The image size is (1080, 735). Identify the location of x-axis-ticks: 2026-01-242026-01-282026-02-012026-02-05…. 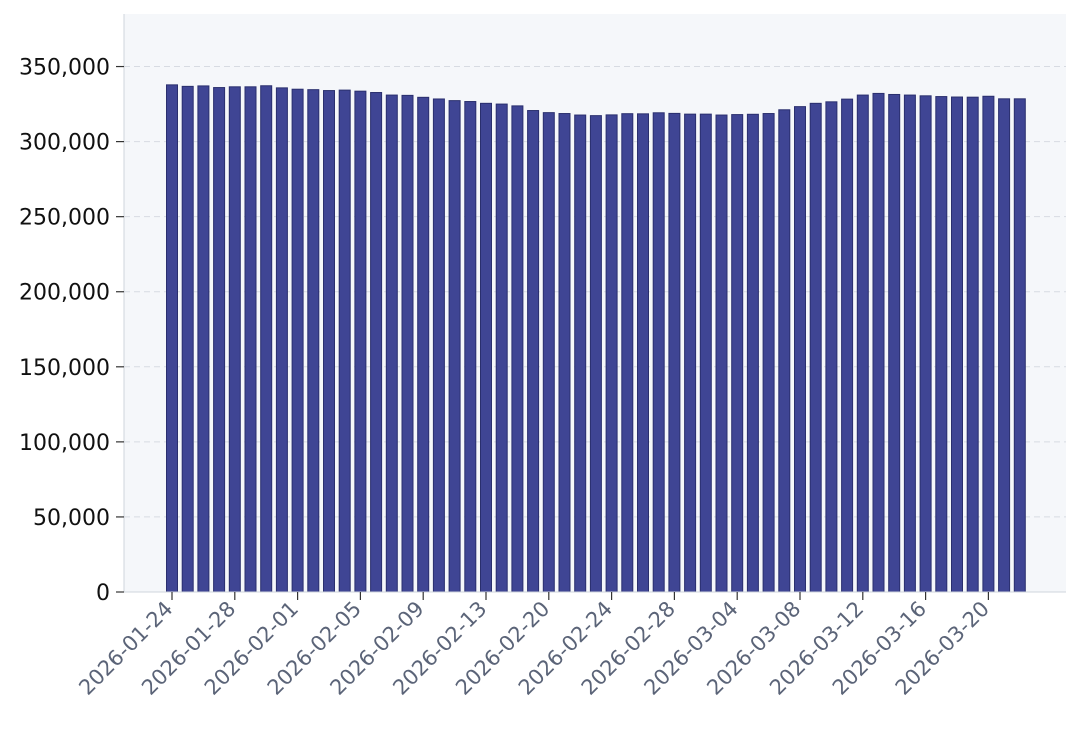
(534, 646).